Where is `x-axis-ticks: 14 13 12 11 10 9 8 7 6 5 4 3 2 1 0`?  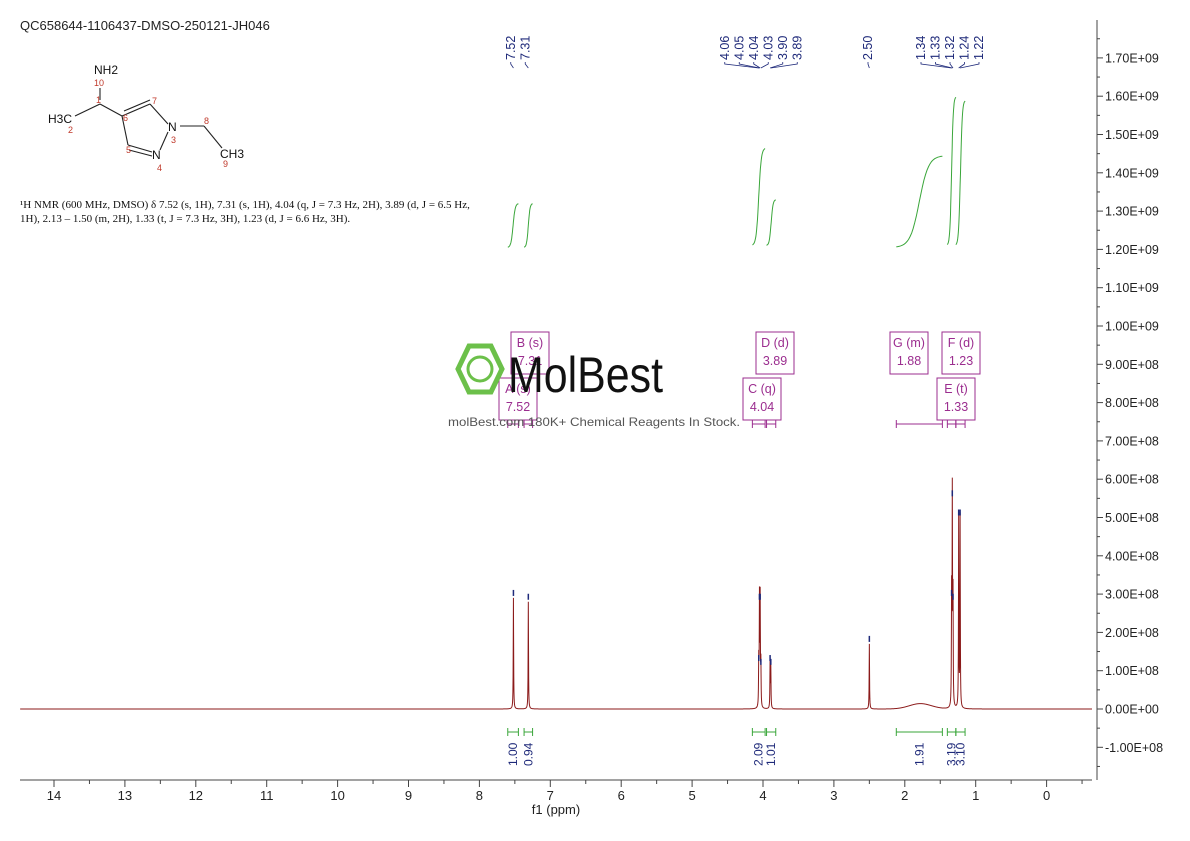 x-axis-ticks: 14 13 12 11 10 9 8 7 6 5 4 3 2 1 0 is located at coordinates (565, 791).